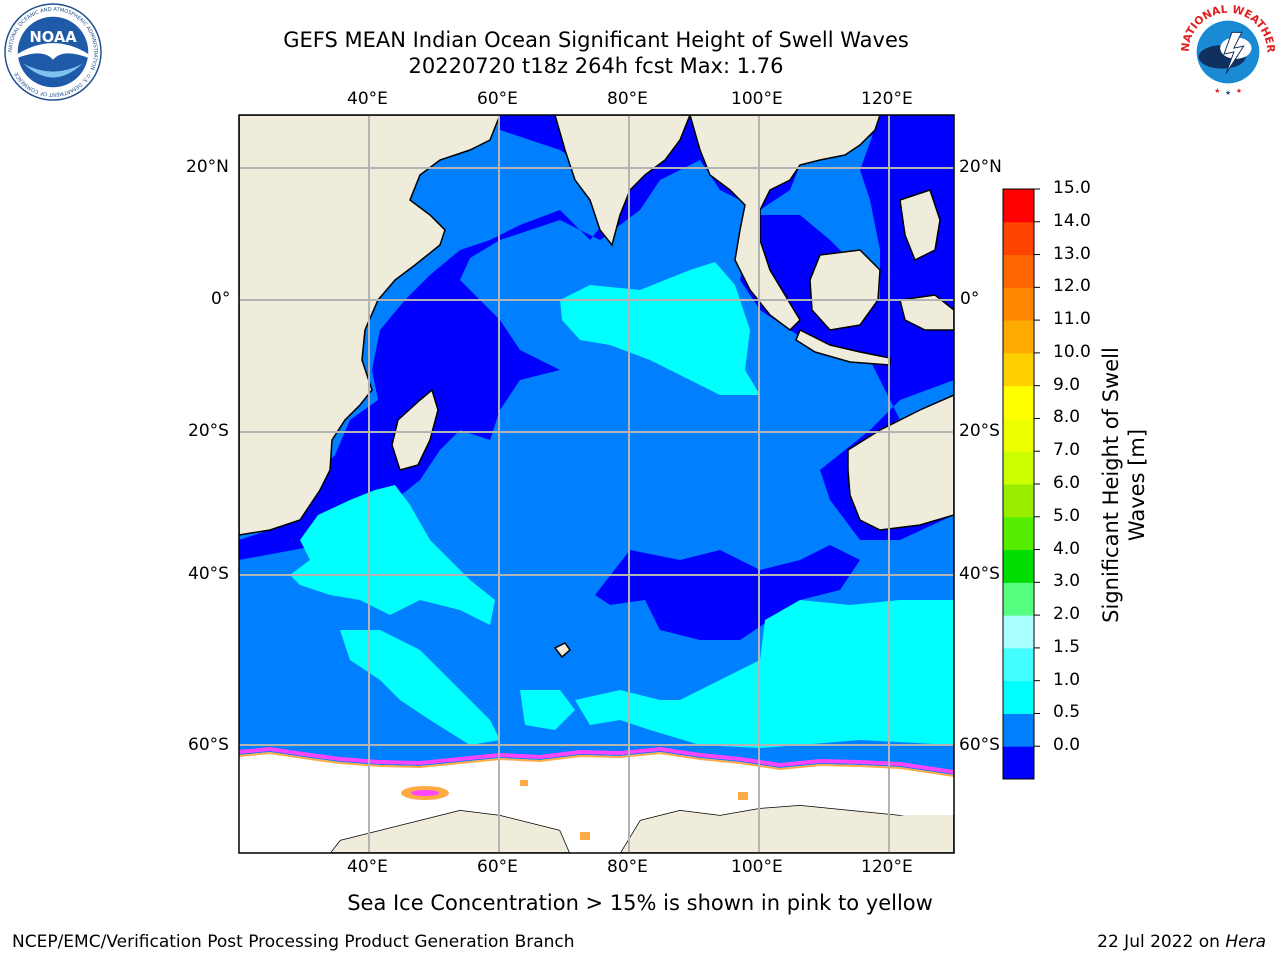 This screenshot has width=1280, height=960. What do you see at coordinates (497, 867) in the screenshot?
I see `lon-label-bottom: 60°E` at bounding box center [497, 867].